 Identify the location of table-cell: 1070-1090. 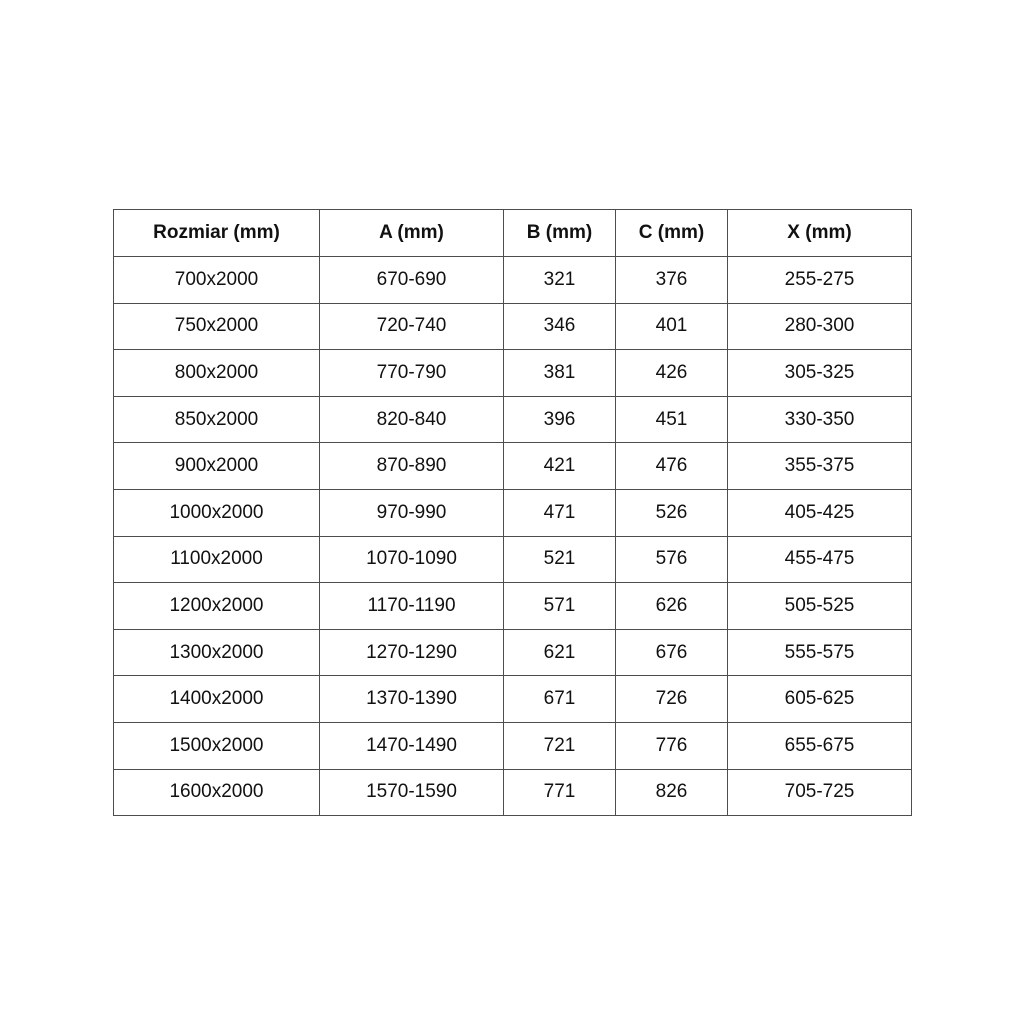
(411, 559).